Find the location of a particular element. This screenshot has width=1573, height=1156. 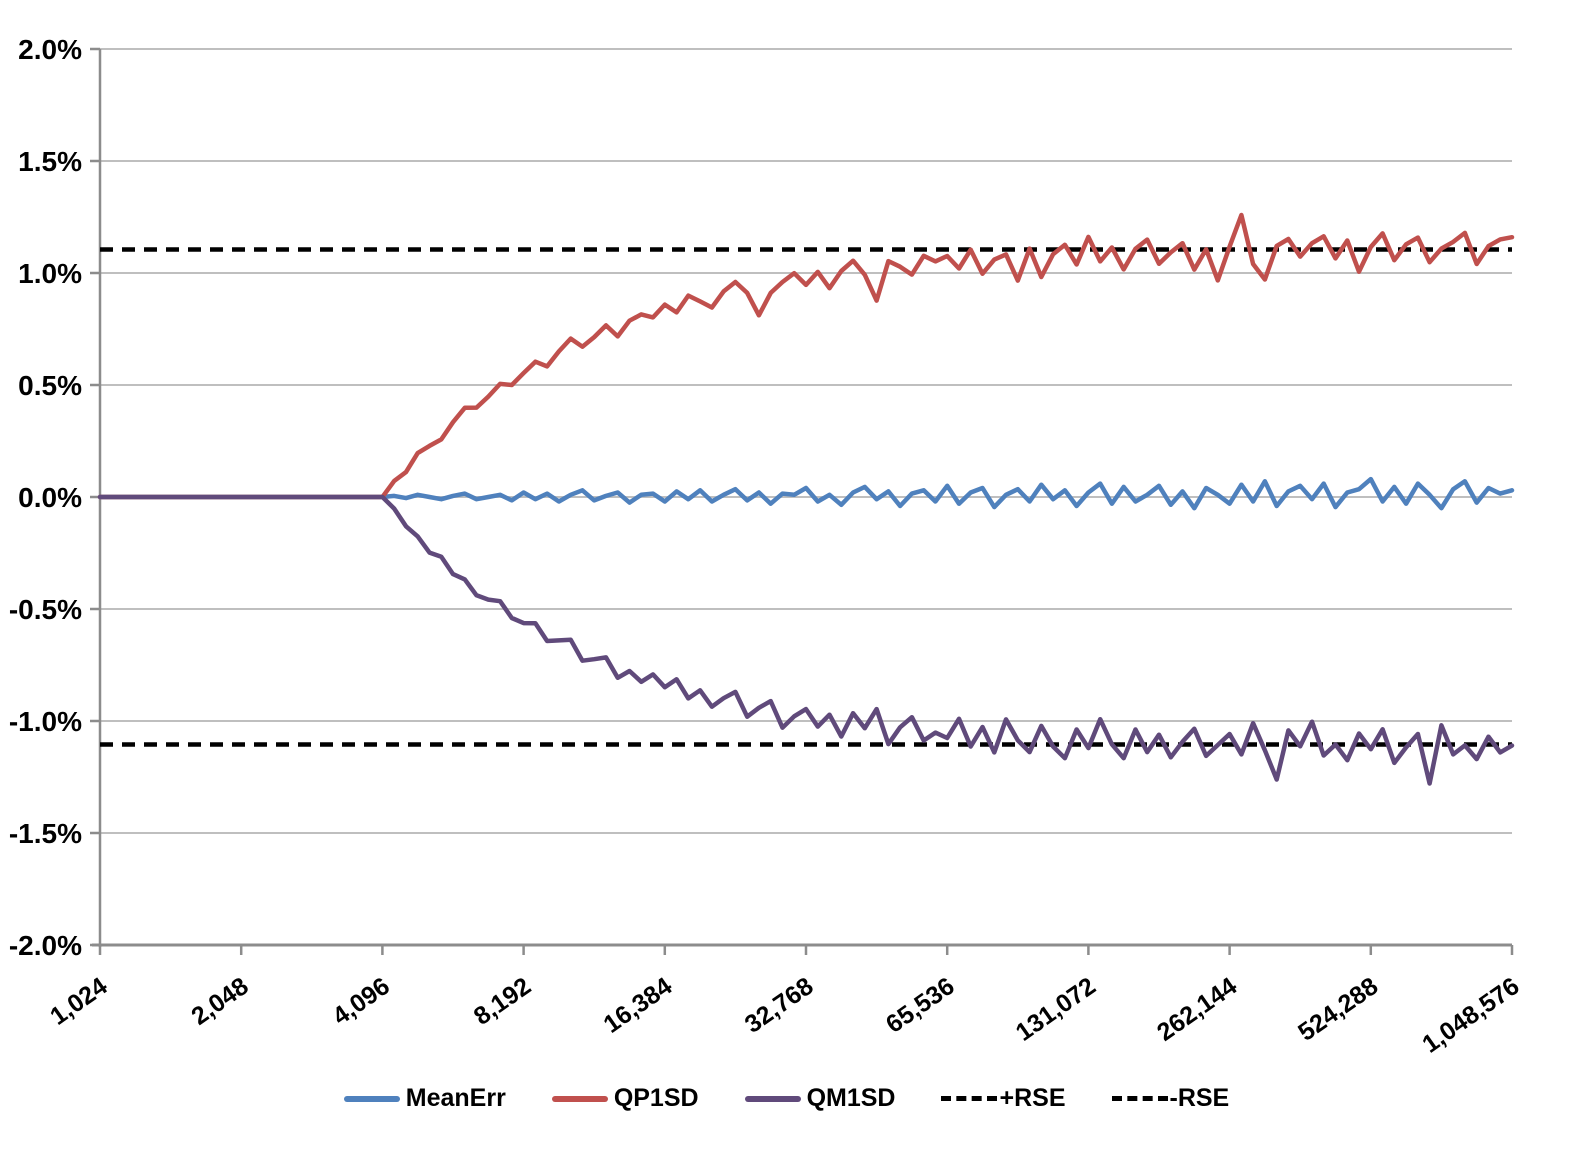

legend-label-meanerr: MeanErr is located at coordinates (455, 1098).